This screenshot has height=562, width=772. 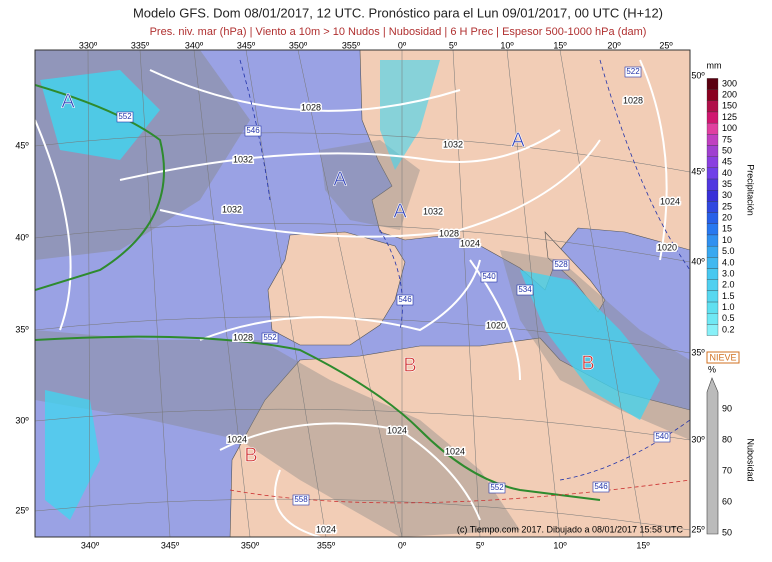 I want to click on precip-level: 3.0, so click(x=728, y=273).